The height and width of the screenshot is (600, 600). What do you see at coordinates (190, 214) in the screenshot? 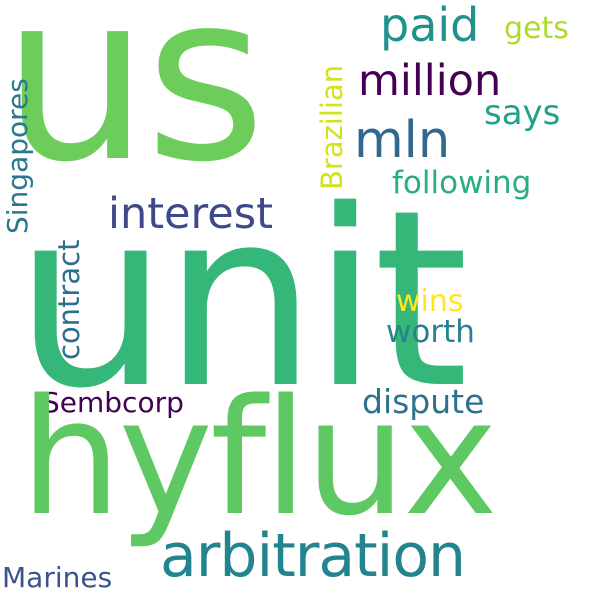
I see `word-interest: interest` at bounding box center [190, 214].